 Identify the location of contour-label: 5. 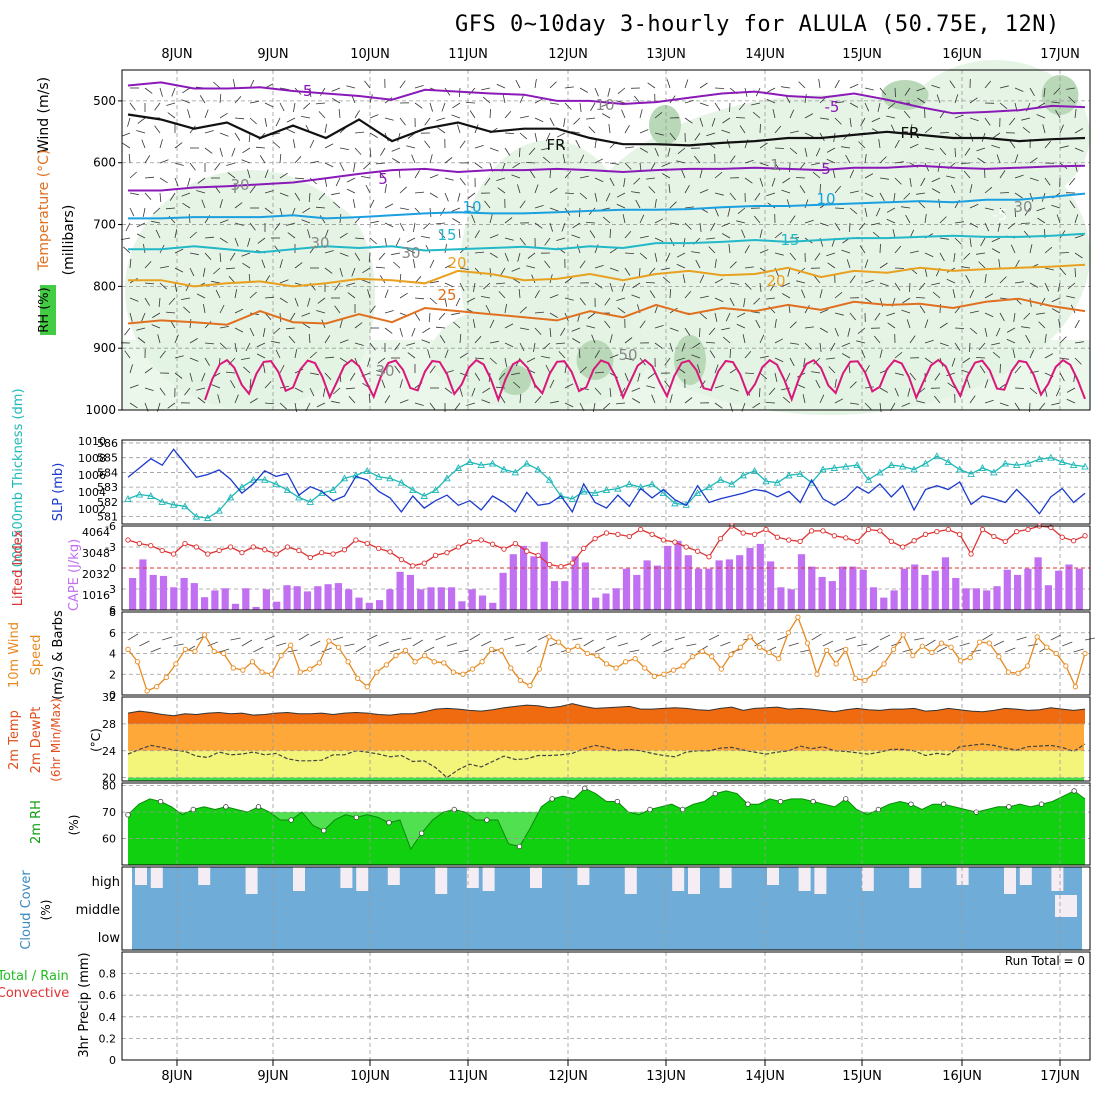
(826, 169).